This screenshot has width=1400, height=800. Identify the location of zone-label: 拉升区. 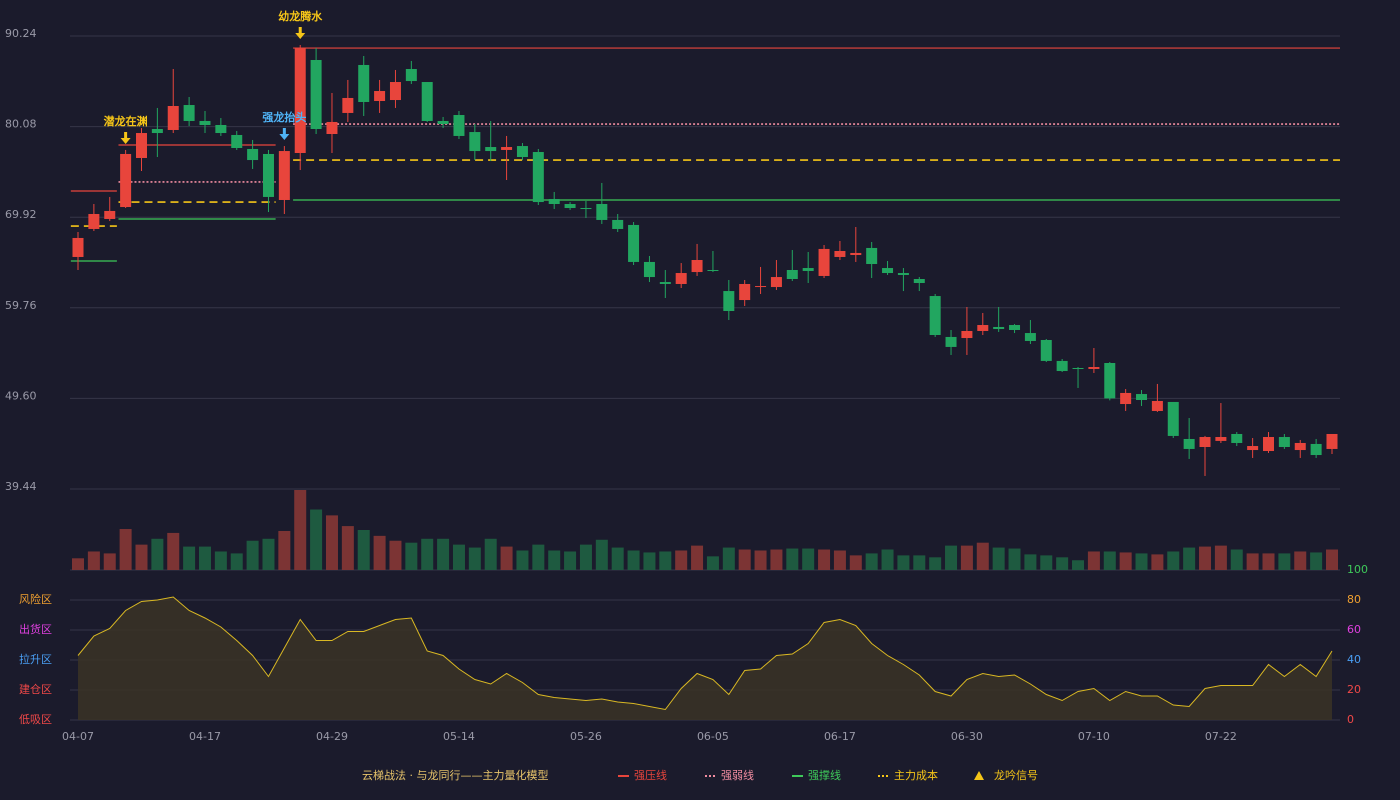
(35, 659).